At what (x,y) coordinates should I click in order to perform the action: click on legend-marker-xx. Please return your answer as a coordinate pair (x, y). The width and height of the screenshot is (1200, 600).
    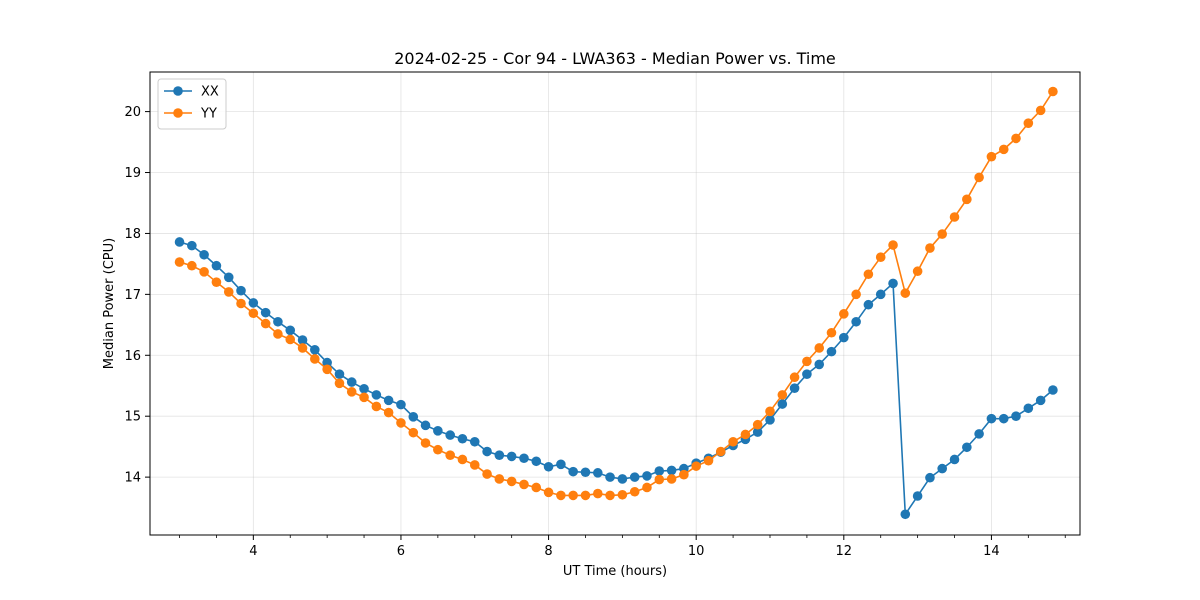
    Looking at the image, I should click on (178, 91).